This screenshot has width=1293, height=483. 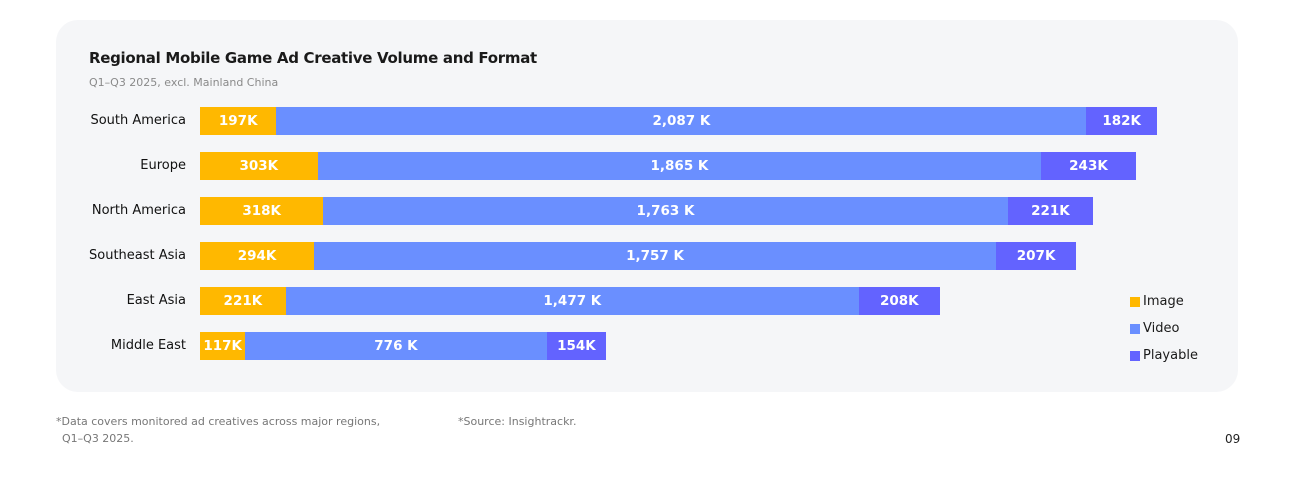 I want to click on data-label: 303K, so click(x=259, y=166).